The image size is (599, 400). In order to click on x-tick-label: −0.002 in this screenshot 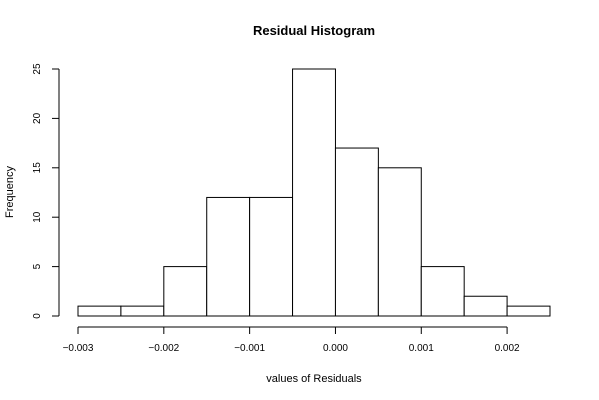, I will do `click(163, 348)`.